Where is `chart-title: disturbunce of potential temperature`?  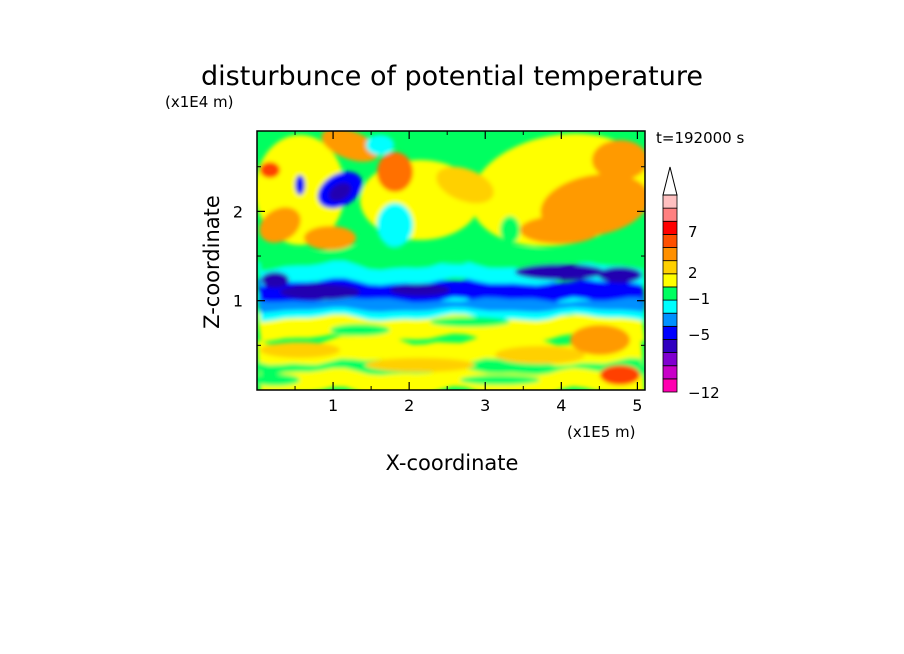
chart-title: disturbunce of potential temperature is located at coordinates (452, 76).